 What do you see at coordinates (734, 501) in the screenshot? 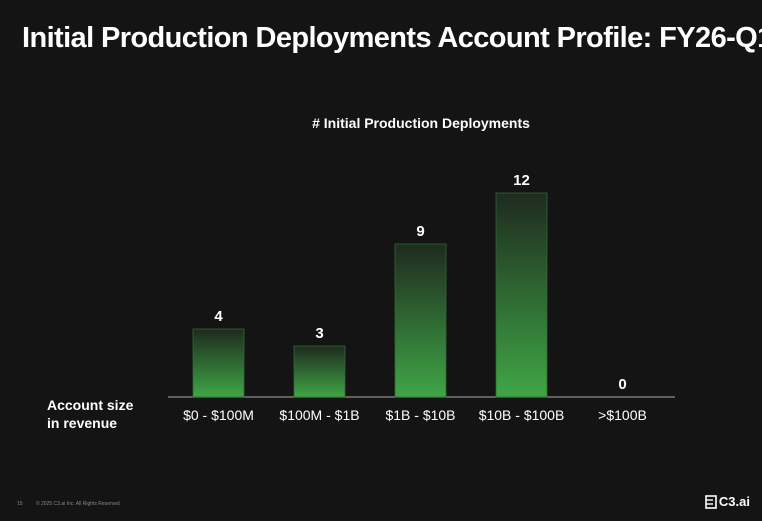
I see `logo-text: C3.ai` at bounding box center [734, 501].